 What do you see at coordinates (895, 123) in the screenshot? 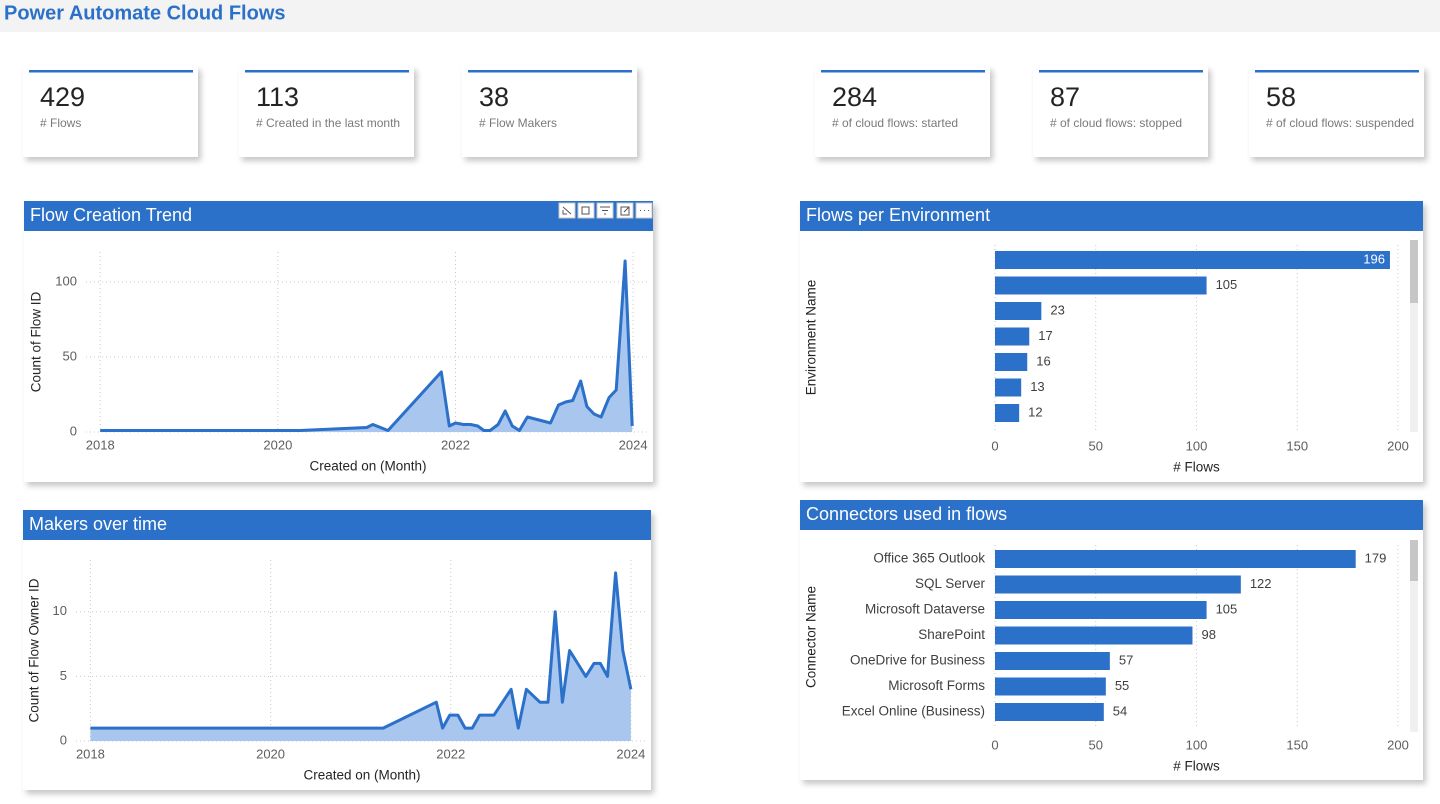
I see `kpi-label: # of cloud flows: started` at bounding box center [895, 123].